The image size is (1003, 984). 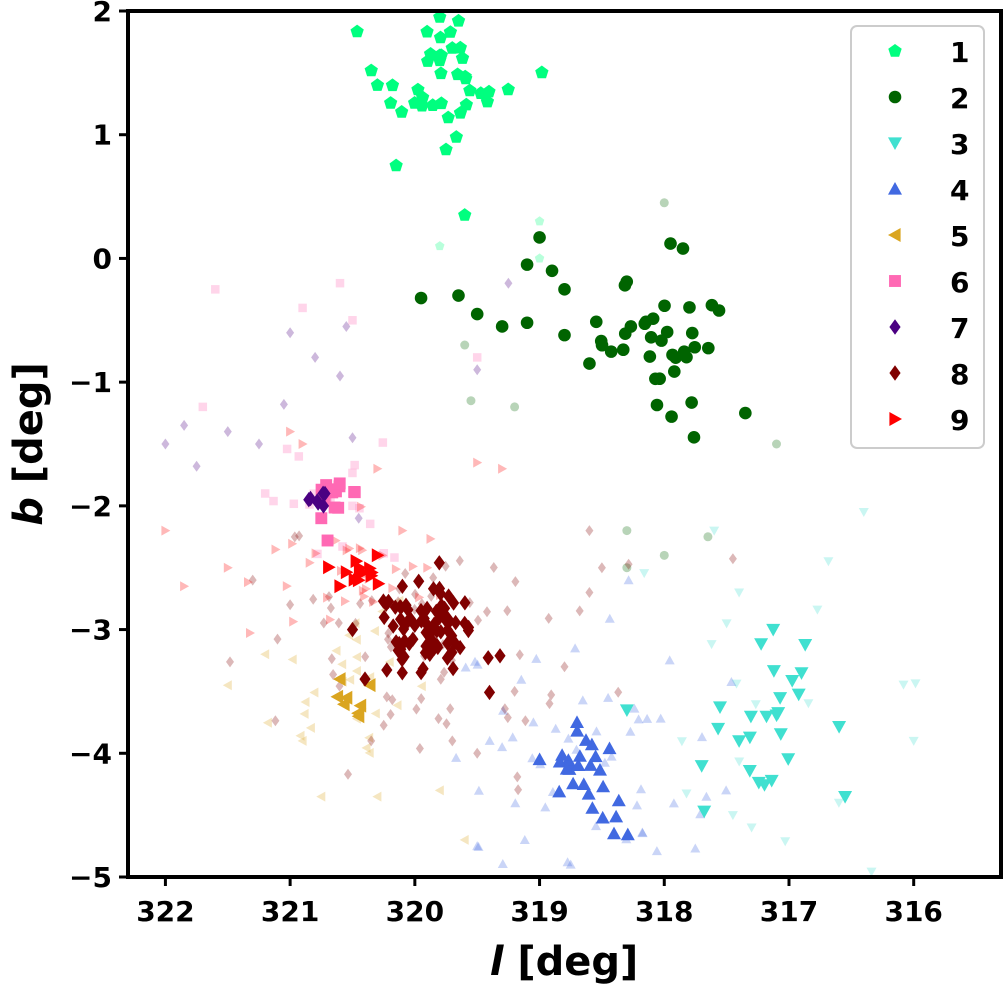 I want to click on y-axis-label-unit: [deg], so click(x=29, y=429).